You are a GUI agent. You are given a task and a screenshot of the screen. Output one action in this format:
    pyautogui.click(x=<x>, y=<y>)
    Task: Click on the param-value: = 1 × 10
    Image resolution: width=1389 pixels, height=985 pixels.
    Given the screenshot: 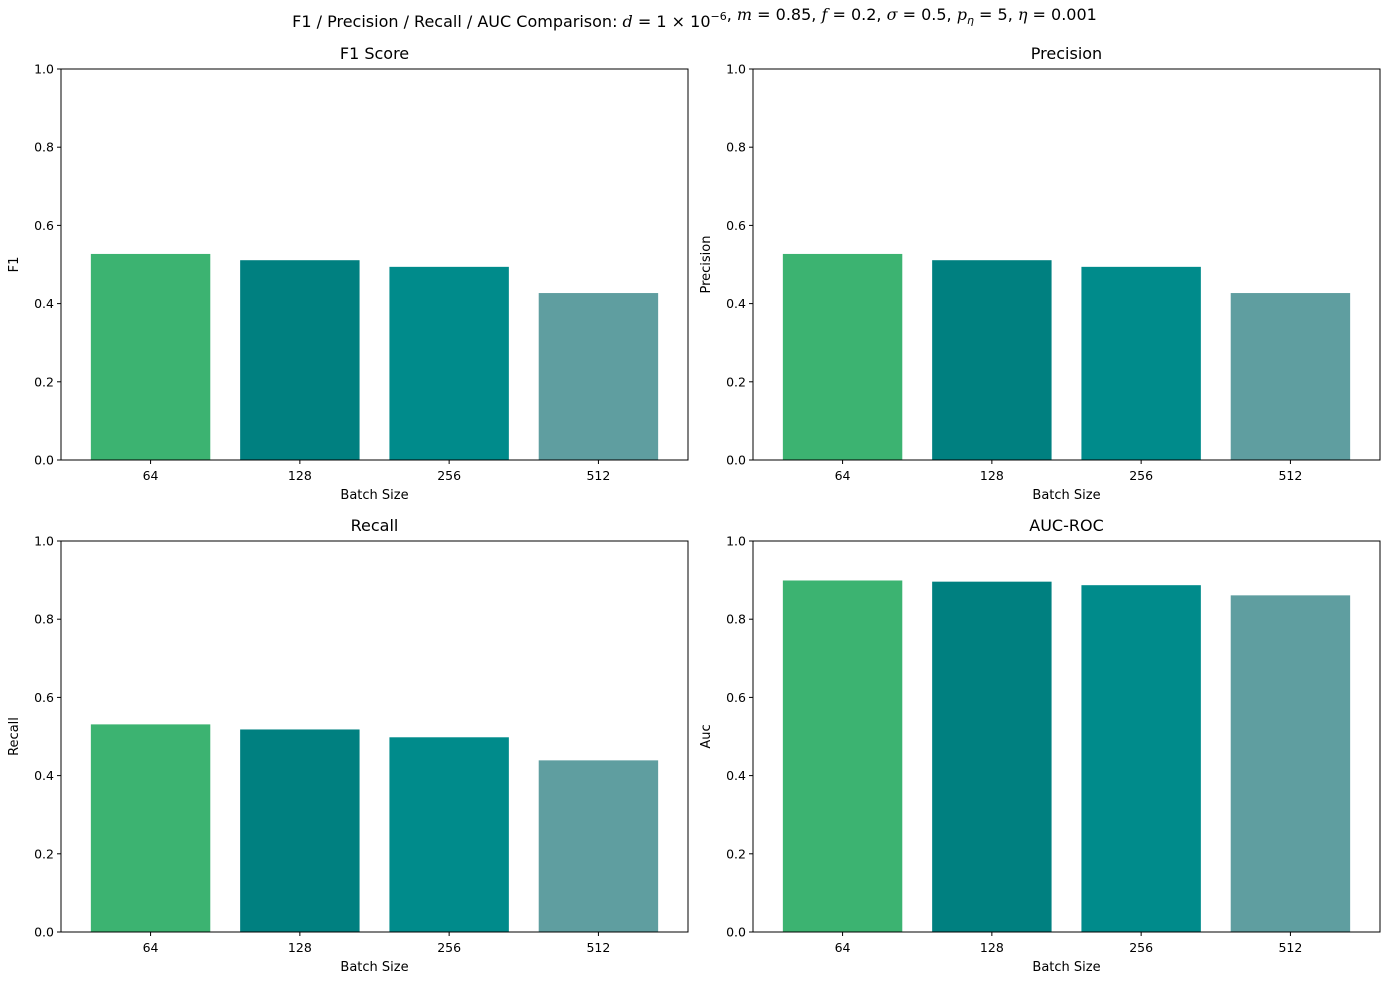 What is the action you would take?
    pyautogui.click(x=672, y=21)
    